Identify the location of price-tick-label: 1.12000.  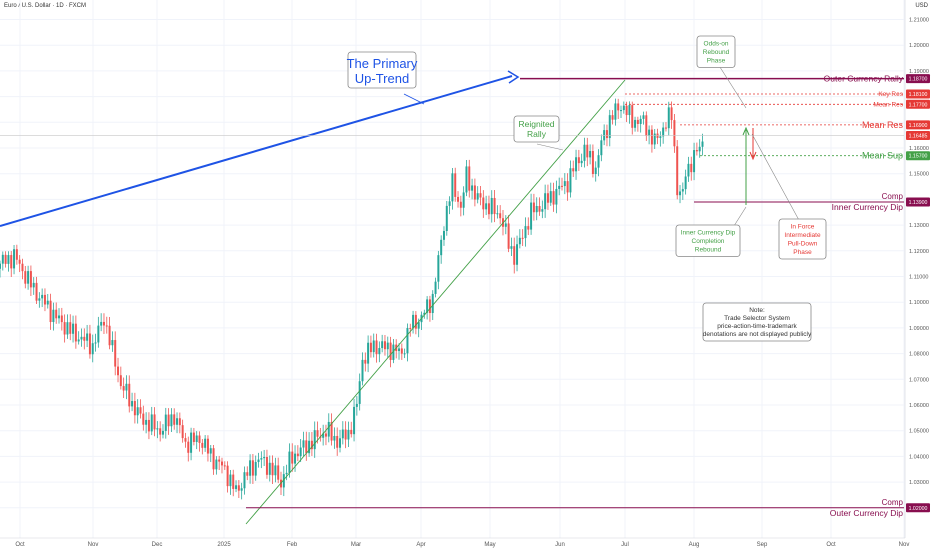
(919, 252).